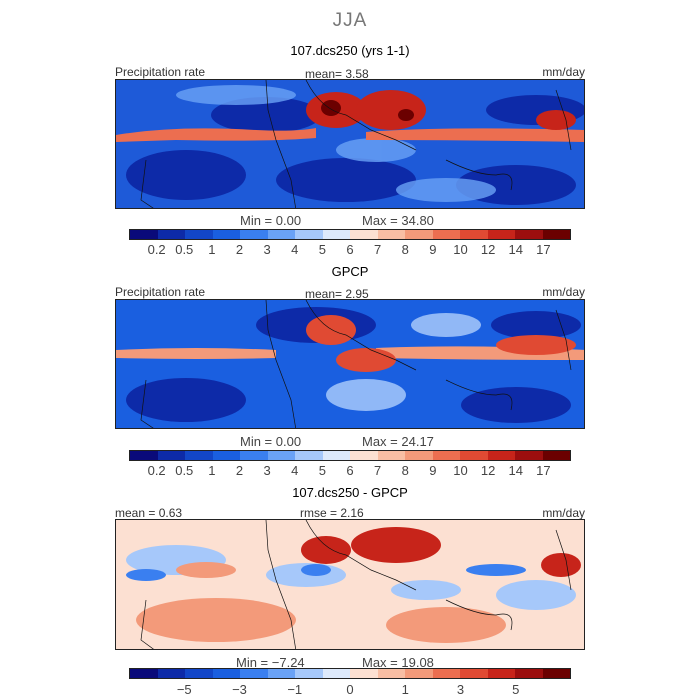  I want to click on panel-1-map-svg, so click(350, 144).